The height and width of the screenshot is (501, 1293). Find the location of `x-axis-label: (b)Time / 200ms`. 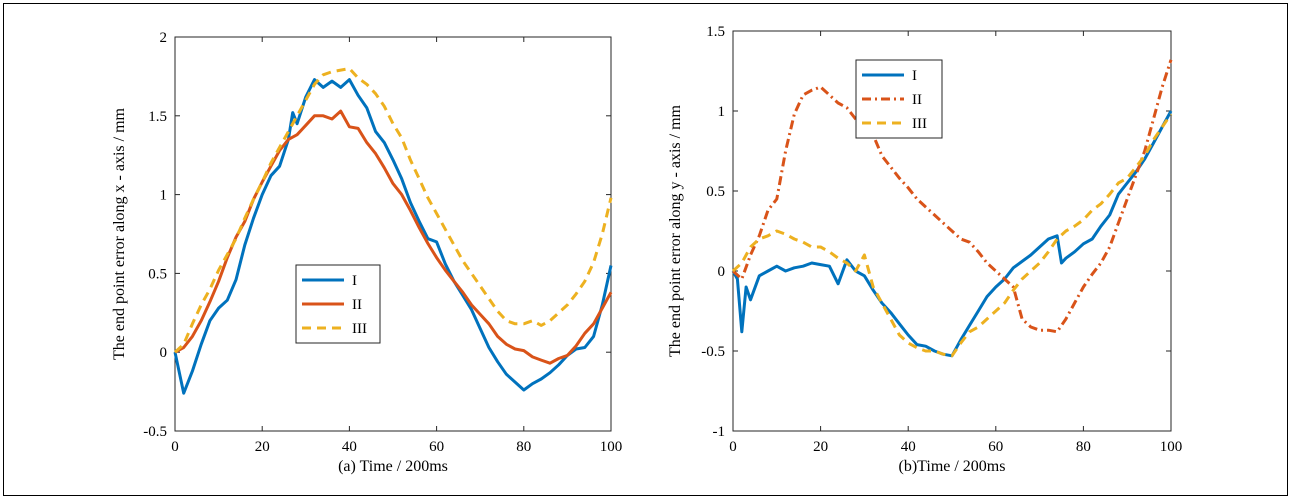

x-axis-label: (b)Time / 200ms is located at coordinates (952, 466).